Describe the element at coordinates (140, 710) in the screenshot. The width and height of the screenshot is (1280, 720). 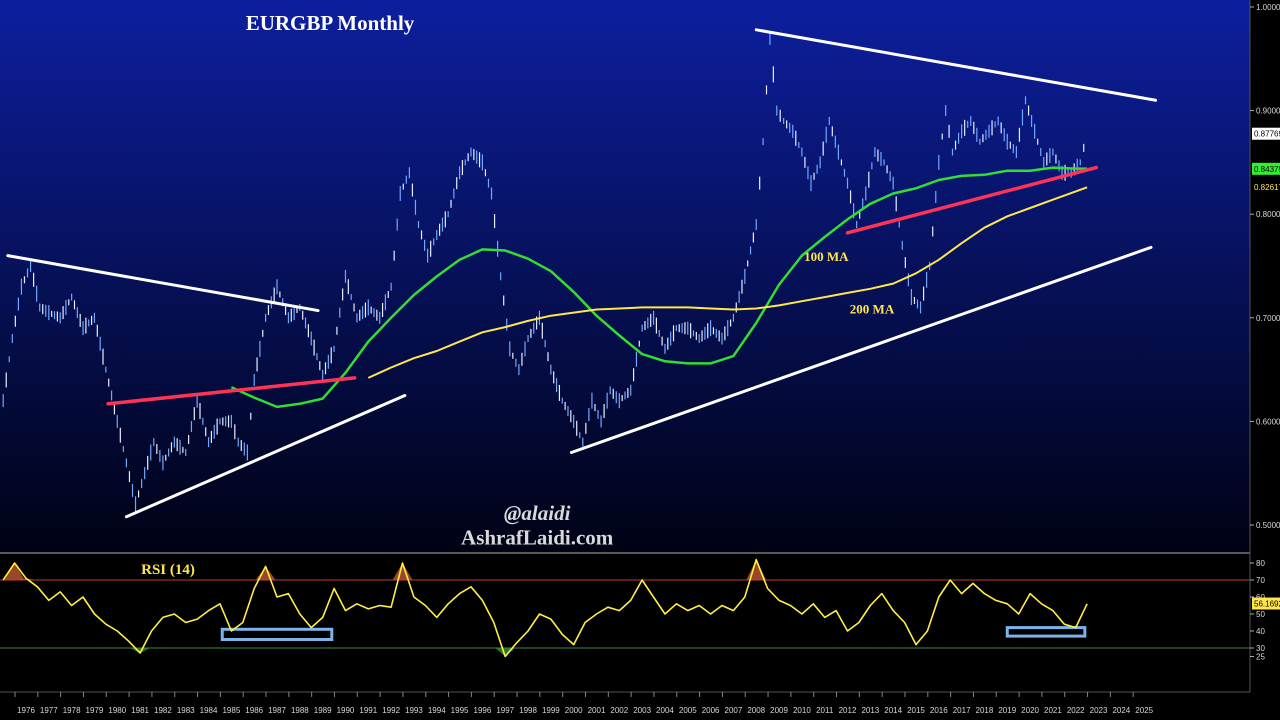
I see `x-tick-label: 1981` at that location.